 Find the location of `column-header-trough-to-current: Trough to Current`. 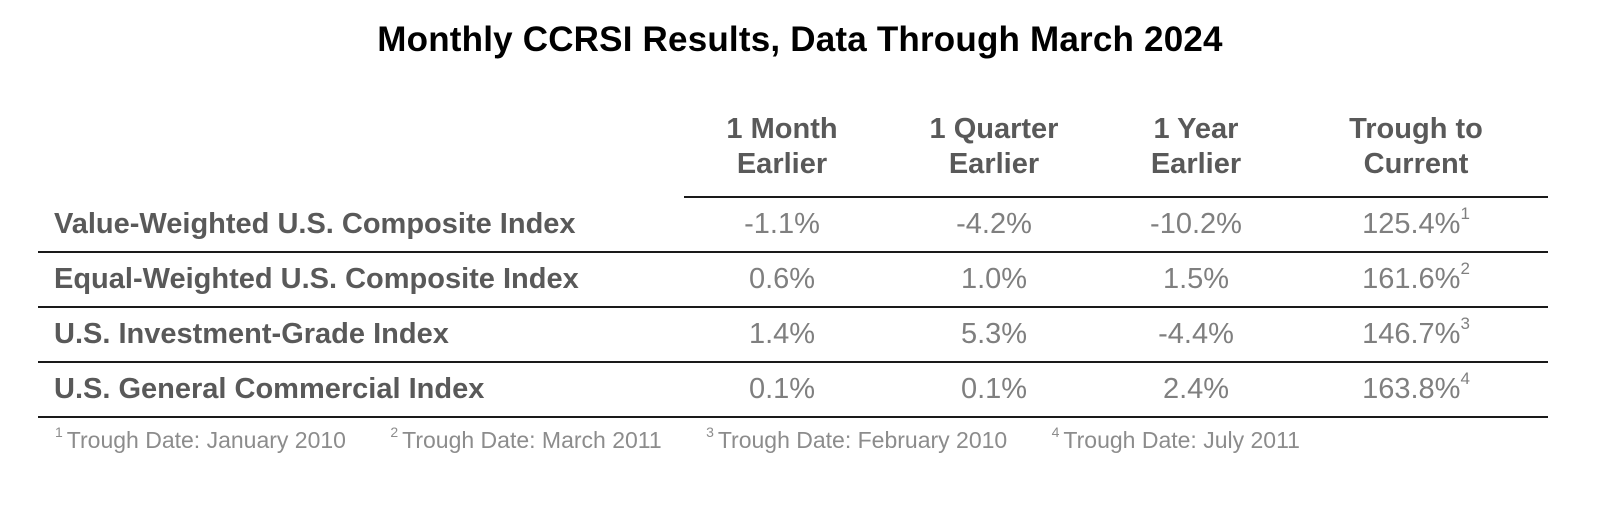

column-header-trough-to-current: Trough to Current is located at coordinates (1416, 155).